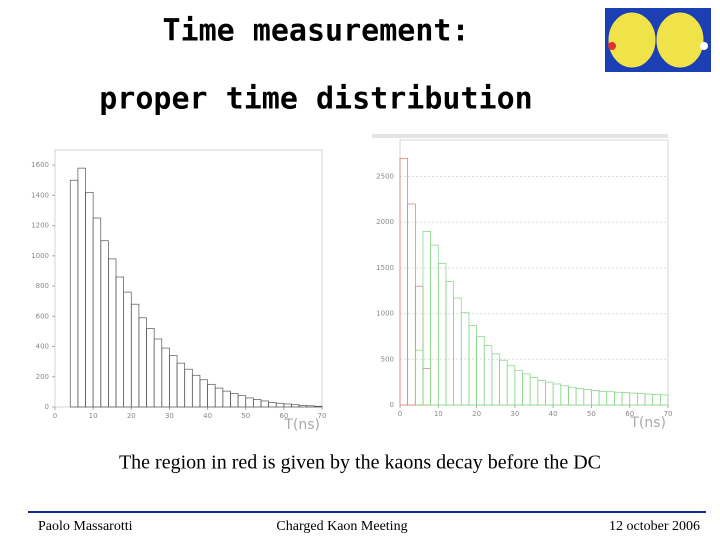  What do you see at coordinates (42, 316) in the screenshot?
I see `y-tick-label: 600` at bounding box center [42, 316].